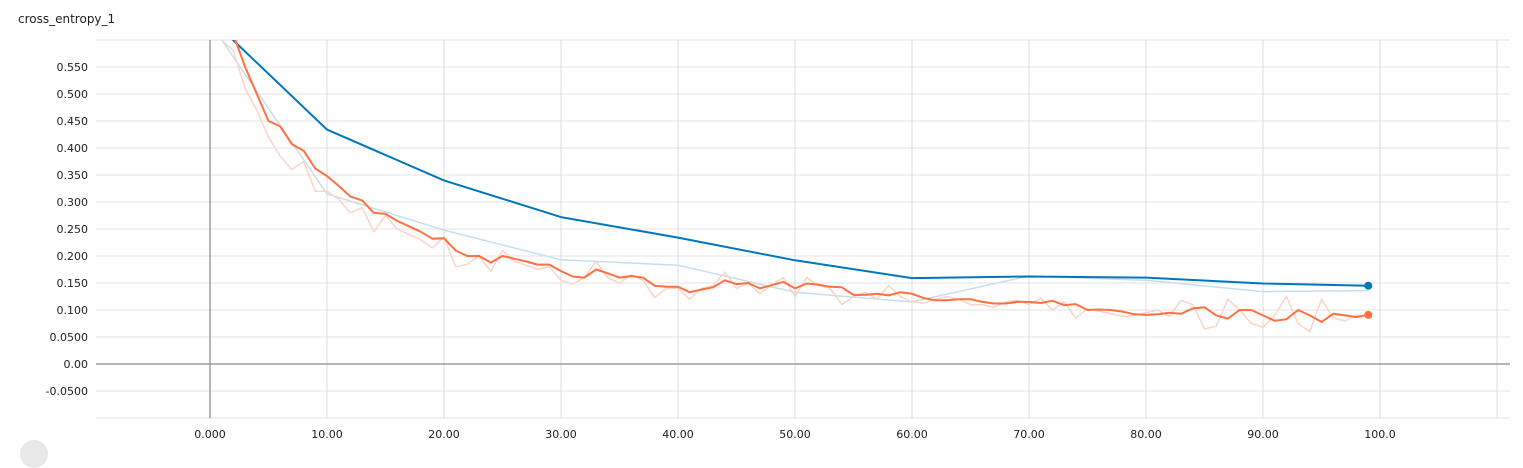 The image size is (1523, 468). What do you see at coordinates (795, 434) in the screenshot?
I see `x-tick-label: 50.00` at bounding box center [795, 434].